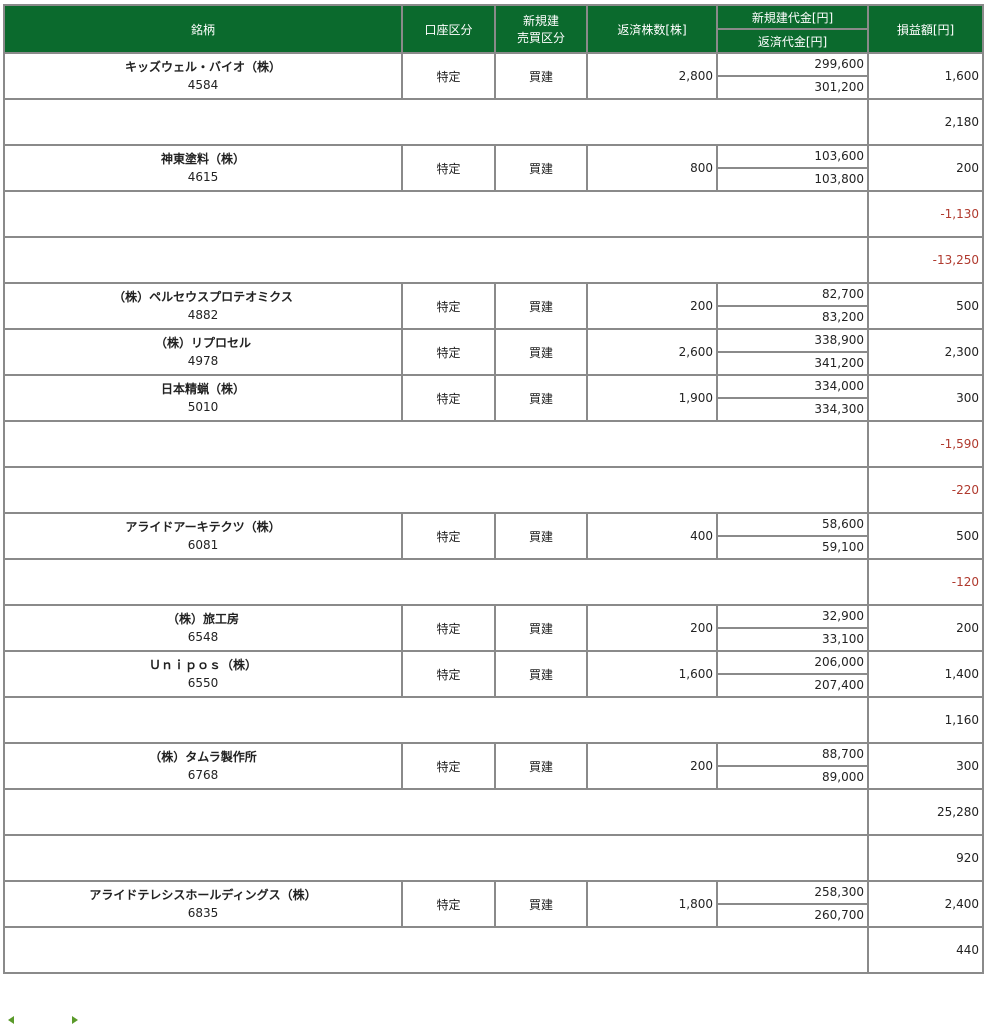 The width and height of the screenshot is (986, 1024). What do you see at coordinates (925, 904) in the screenshot?
I see `pl-value: 2,400` at bounding box center [925, 904].